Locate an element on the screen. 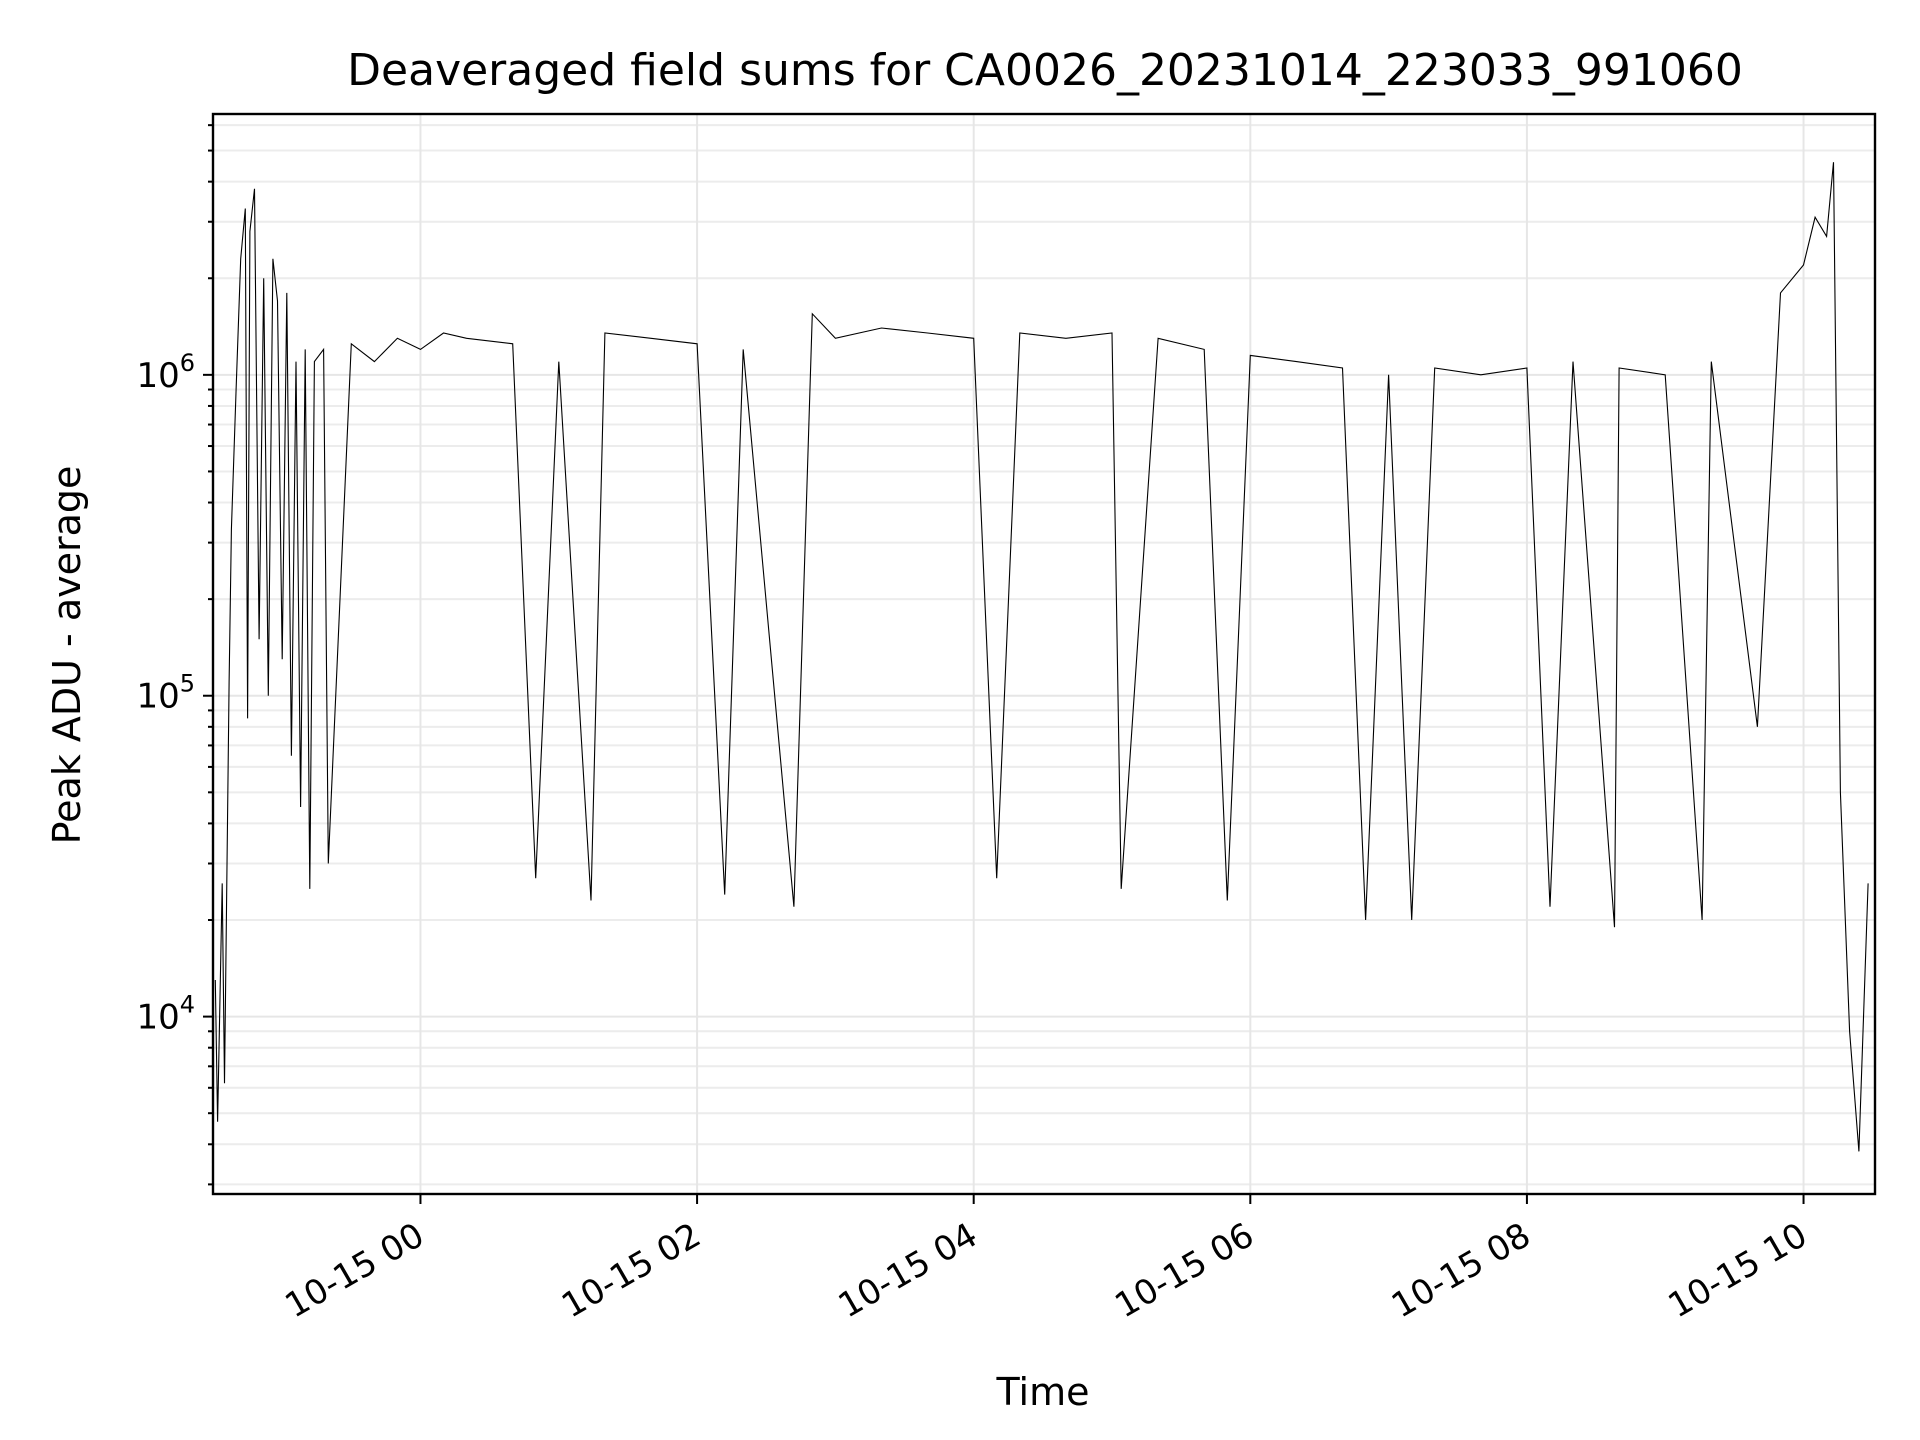  x-tick-label: 10-15 10 is located at coordinates (1738, 1270).